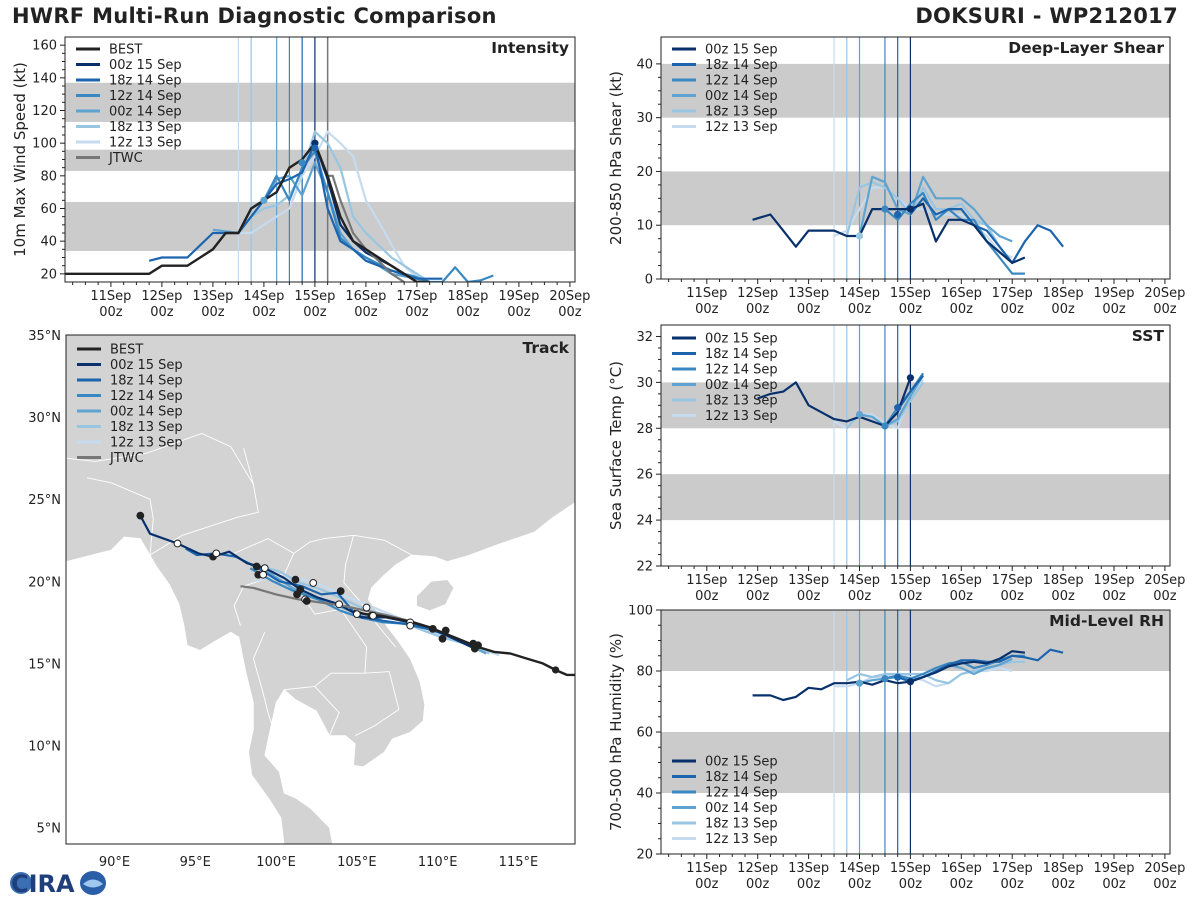 The height and width of the screenshot is (900, 1200). What do you see at coordinates (146, 381) in the screenshot?
I see `legend-label: 18z 14 Sep` at bounding box center [146, 381].